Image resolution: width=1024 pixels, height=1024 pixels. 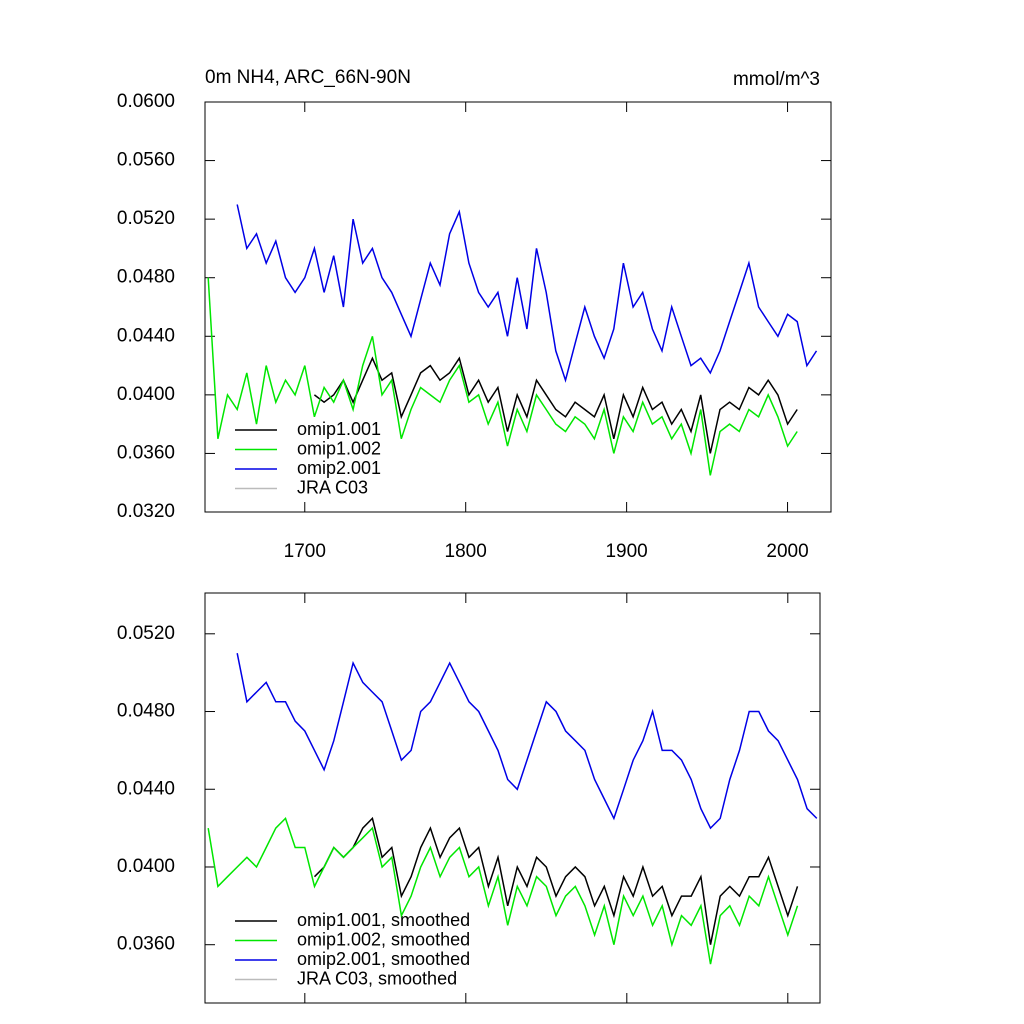 I want to click on legend-label: omip1.002, so click(x=339, y=448).